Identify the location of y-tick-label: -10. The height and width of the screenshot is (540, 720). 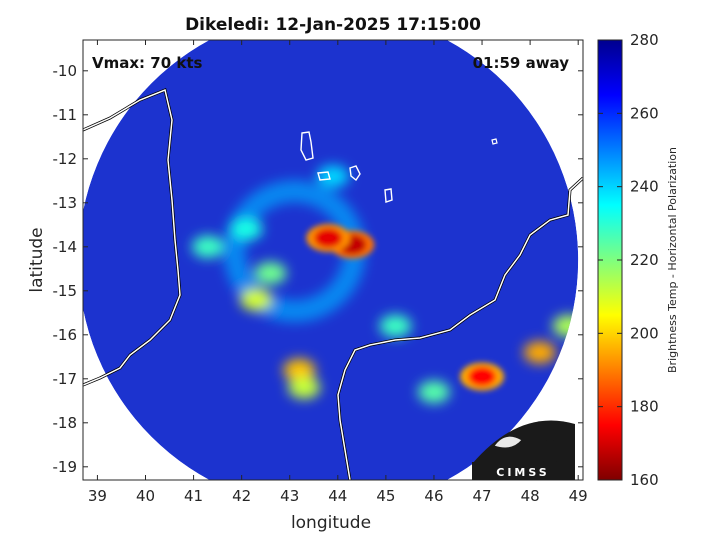
(65, 71).